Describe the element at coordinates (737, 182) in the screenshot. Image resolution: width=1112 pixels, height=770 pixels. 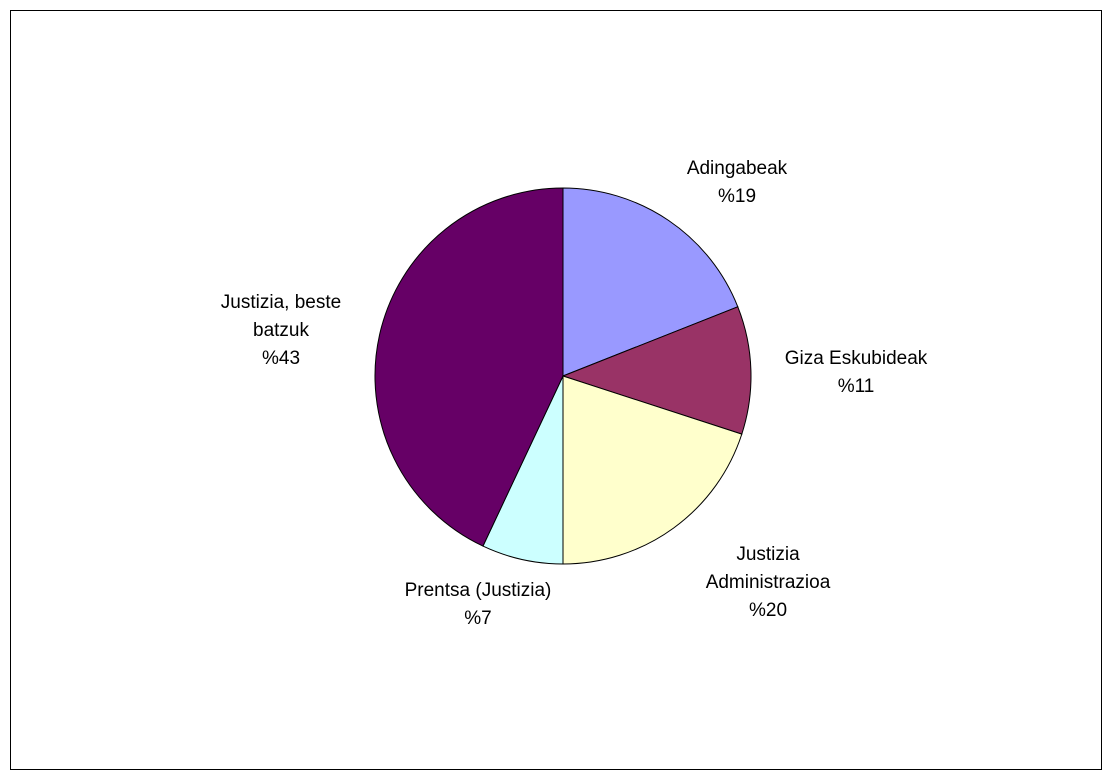
I see `slice-label: Adingabeak %19` at that location.